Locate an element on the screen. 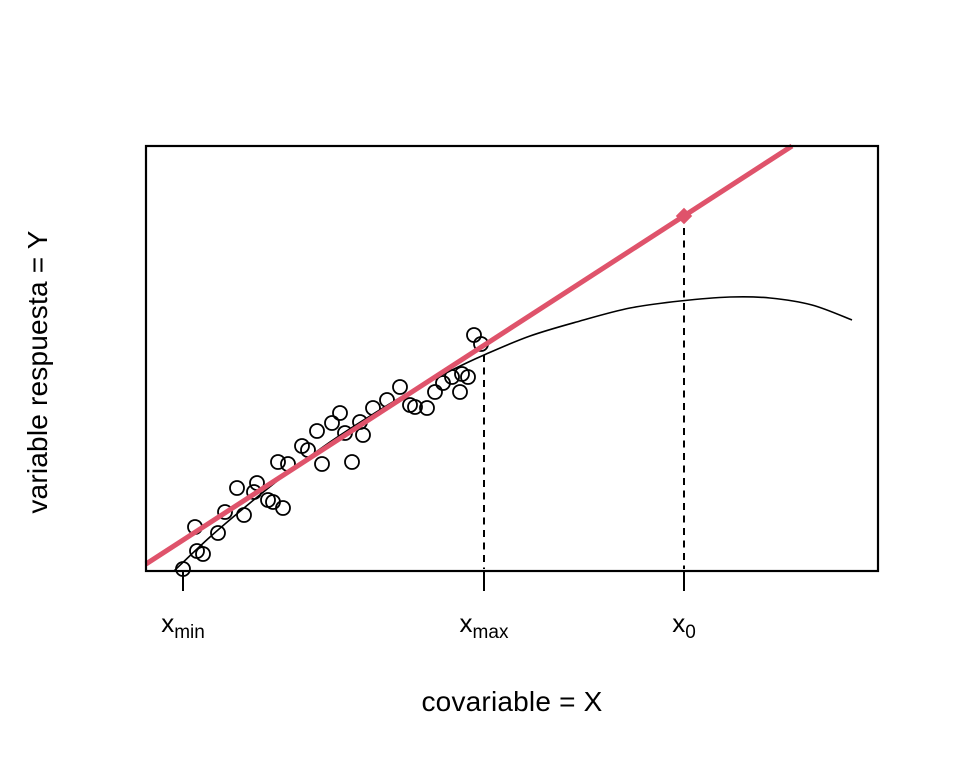 The width and height of the screenshot is (960, 768). tick-label-subscript: max is located at coordinates (490, 633).